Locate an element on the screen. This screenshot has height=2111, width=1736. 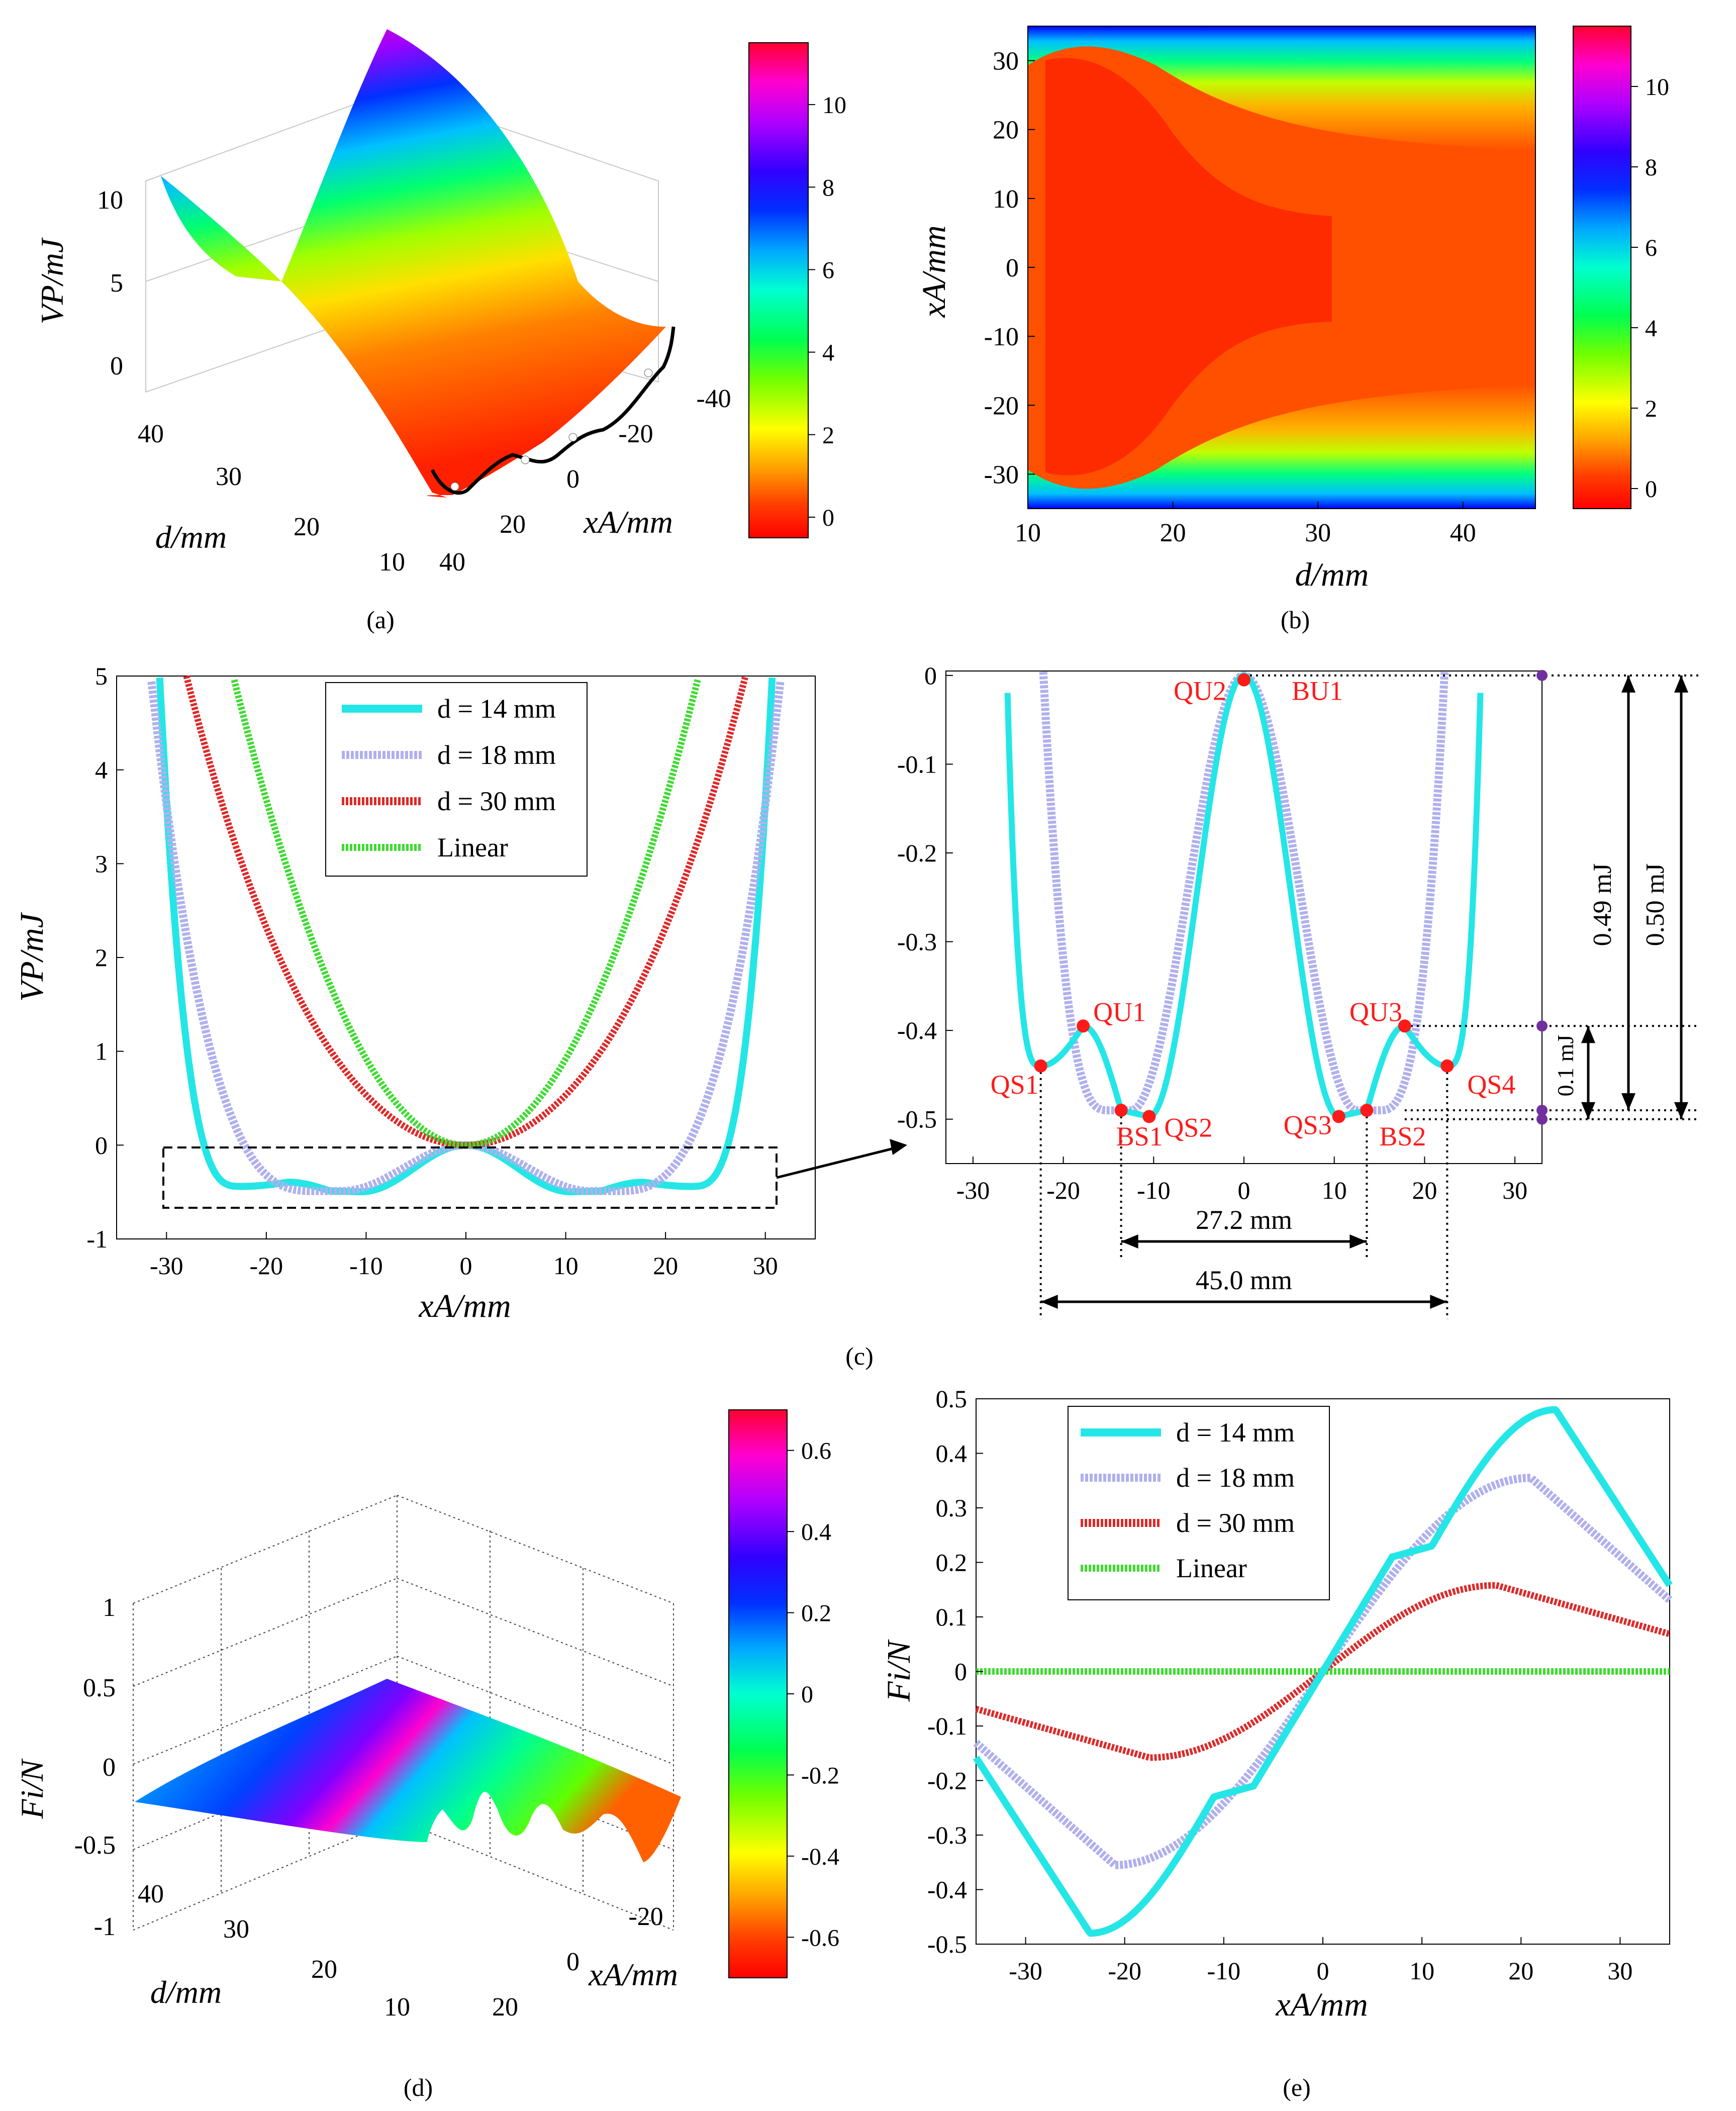
c-right-point-QU3 is located at coordinates (1405, 1026).